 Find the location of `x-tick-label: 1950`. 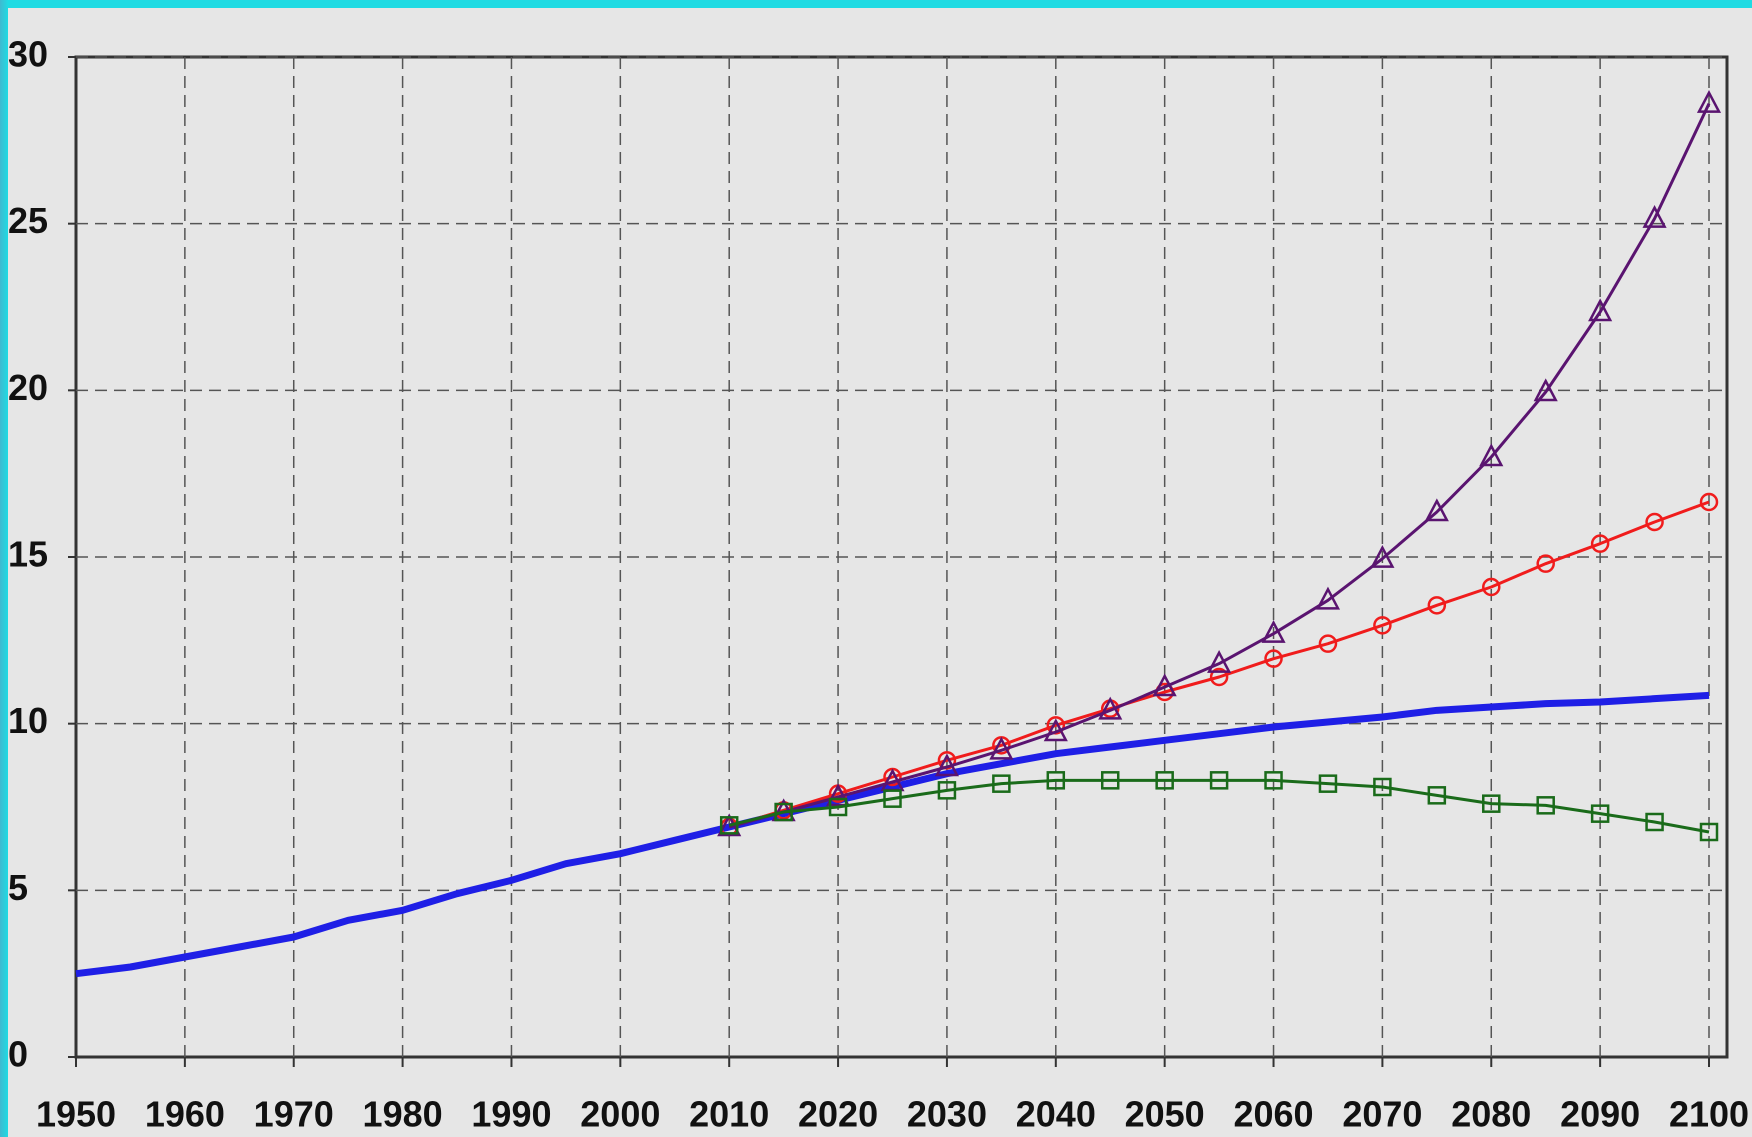

x-tick-label: 1950 is located at coordinates (76, 1114).